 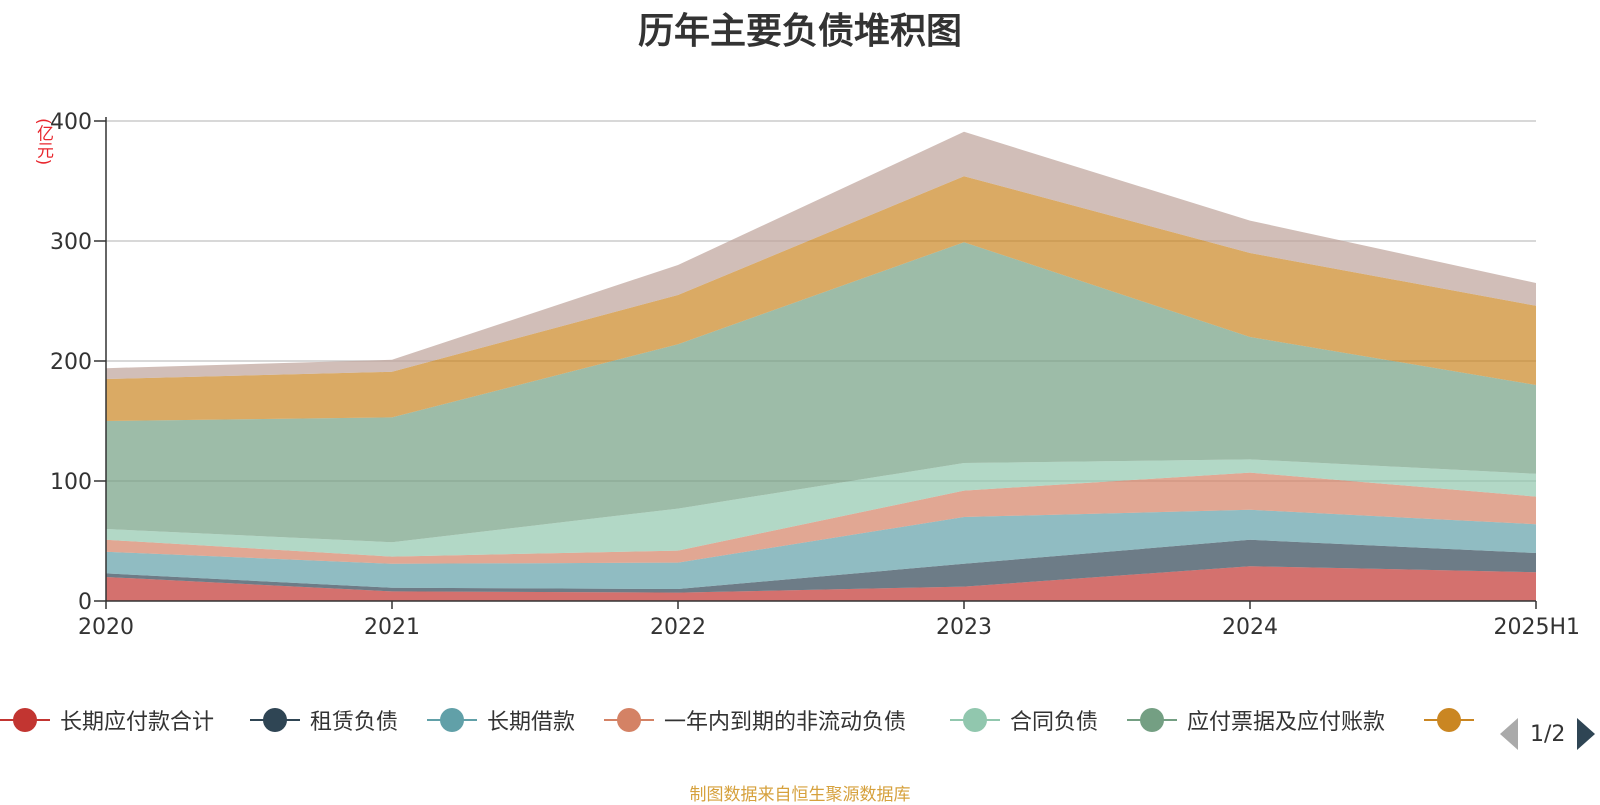 What do you see at coordinates (137, 722) in the screenshot?
I see `legend-label: 长期应付款合计` at bounding box center [137, 722].